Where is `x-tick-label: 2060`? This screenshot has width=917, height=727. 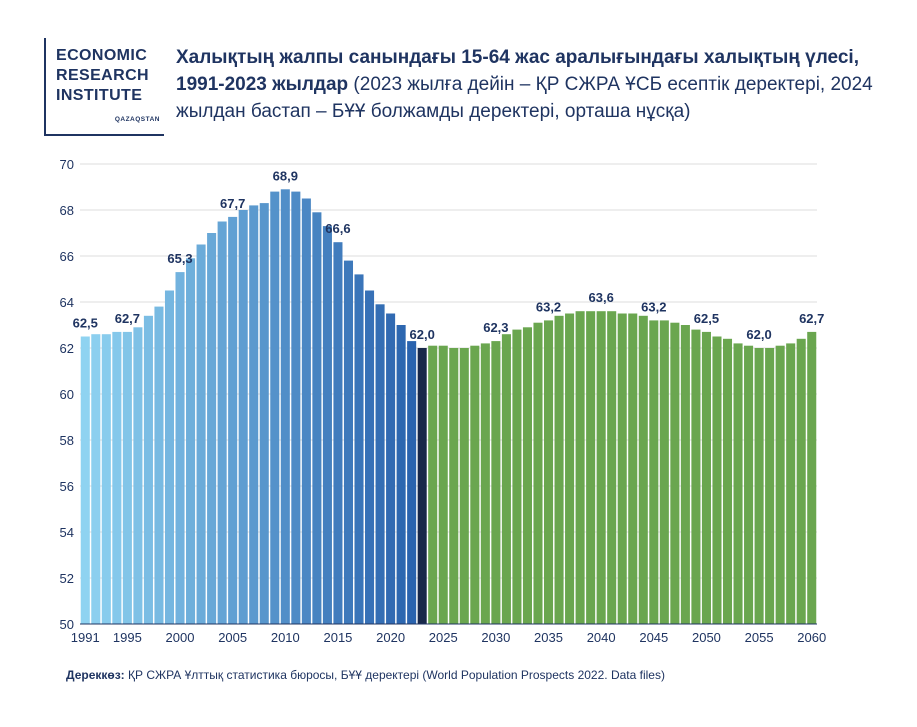 x-tick-label: 2060 is located at coordinates (811, 637).